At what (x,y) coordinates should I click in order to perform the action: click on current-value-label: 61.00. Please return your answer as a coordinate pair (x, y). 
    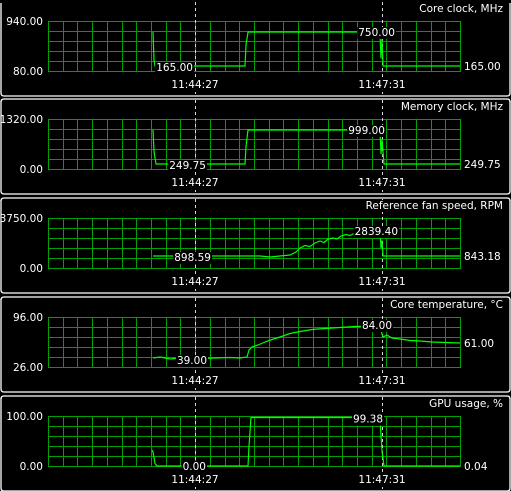
    Looking at the image, I should click on (479, 344).